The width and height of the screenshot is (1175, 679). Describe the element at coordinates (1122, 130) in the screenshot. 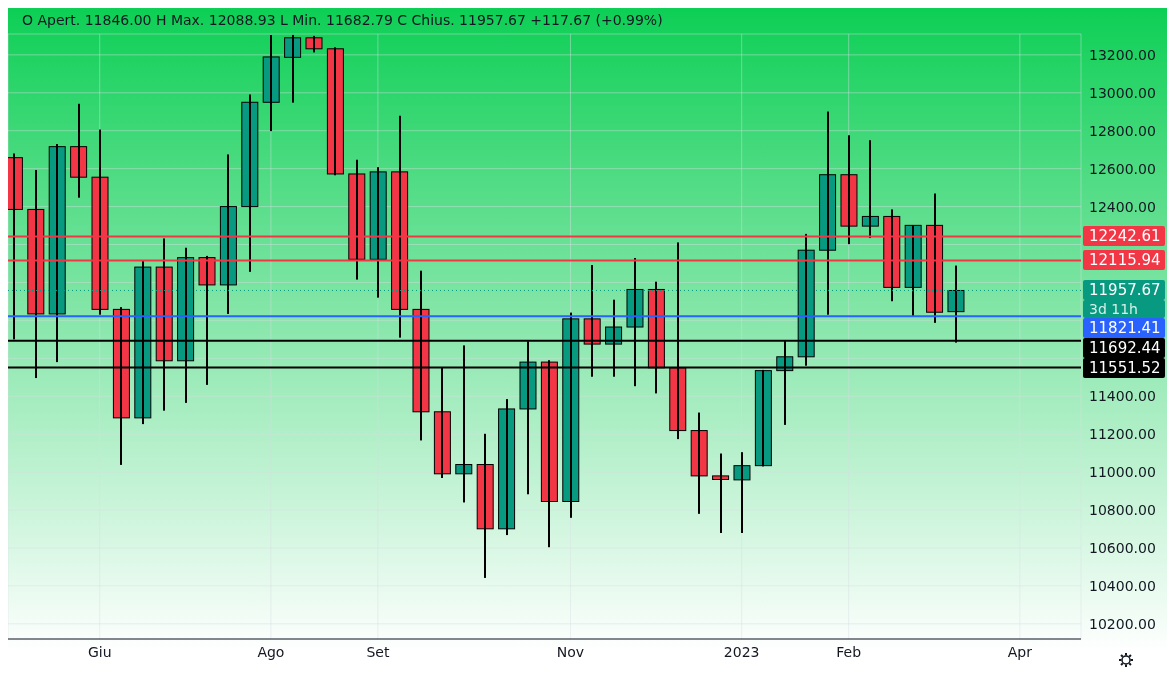

I see `y-tick-label: 12800.00` at that location.